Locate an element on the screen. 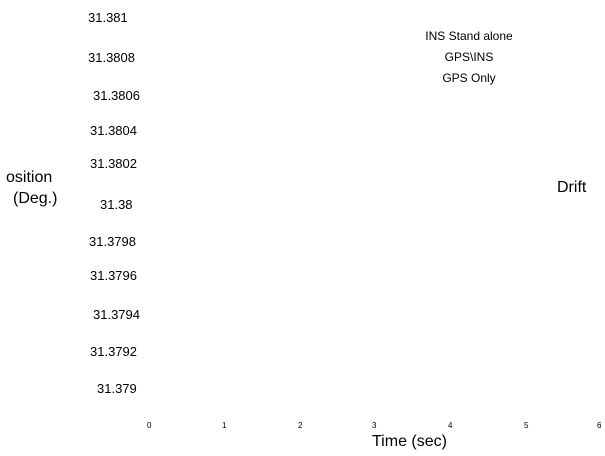  x-tick-label: 5 is located at coordinates (526, 425).